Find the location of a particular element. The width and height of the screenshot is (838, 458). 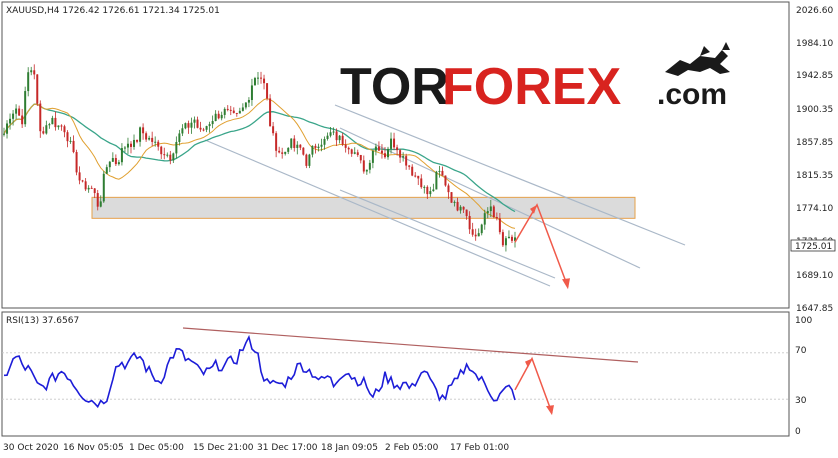

price-label: 1942.85 is located at coordinates (814, 76).